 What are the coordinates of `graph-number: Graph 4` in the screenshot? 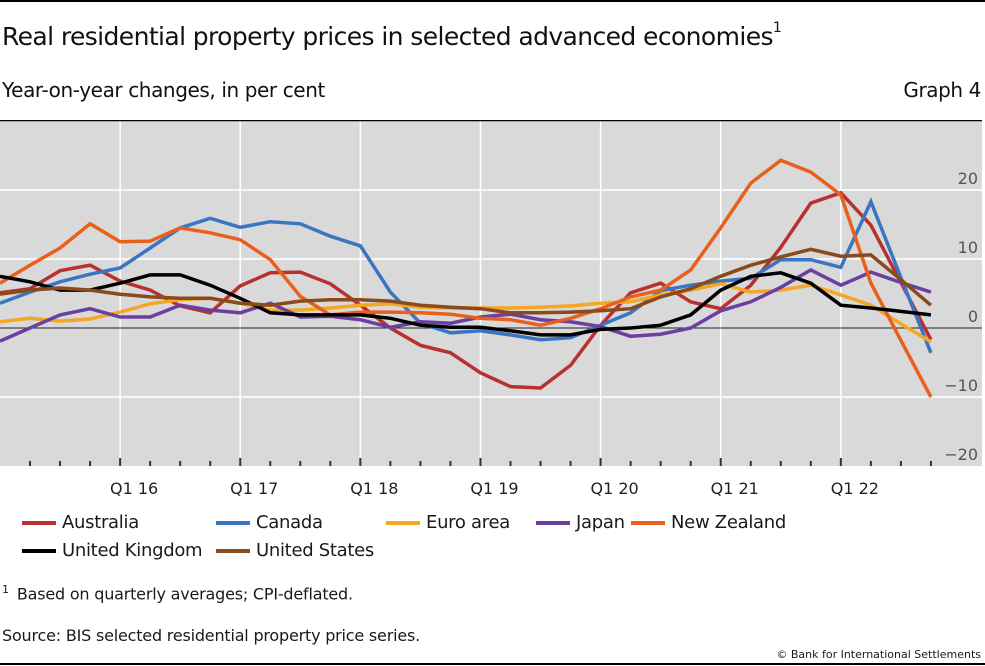 It's located at (942, 90).